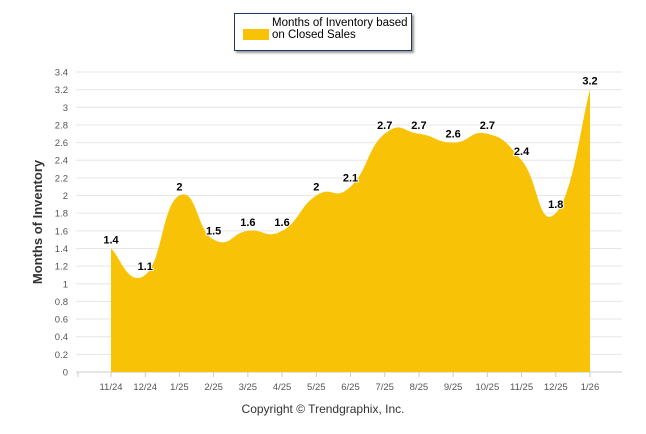  I want to click on x-tick-label: 12/25, so click(556, 387).